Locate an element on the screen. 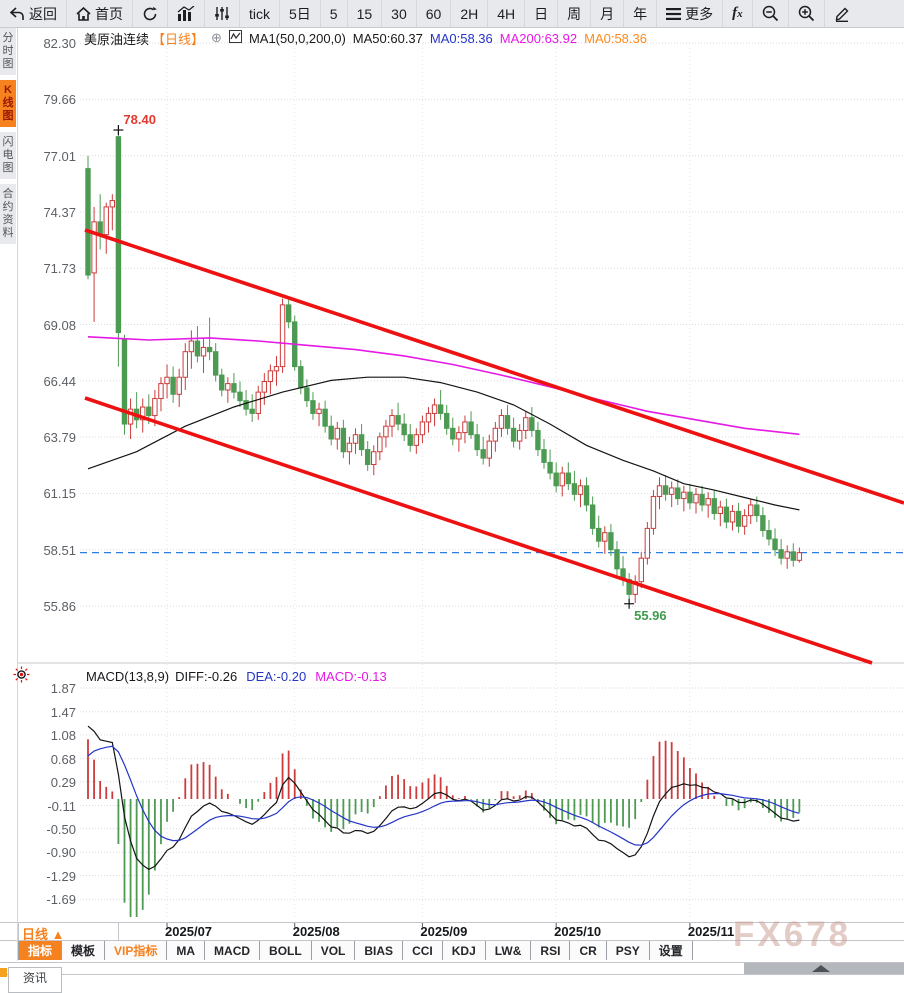 The height and width of the screenshot is (993, 904). formula-button: fx is located at coordinates (737, 13).